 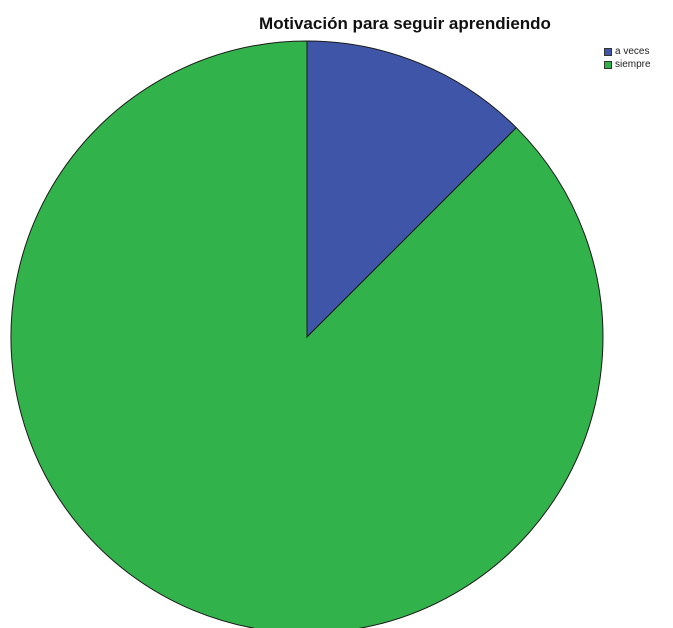 I want to click on legend-item-a-veces: a veces, so click(x=627, y=52).